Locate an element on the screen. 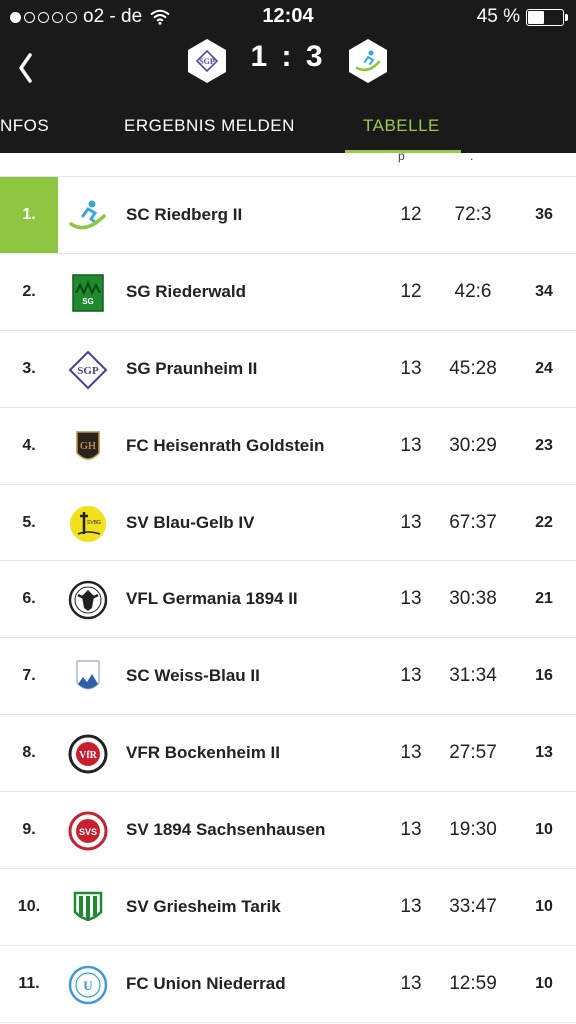  svg-text: GH is located at coordinates (88, 446).